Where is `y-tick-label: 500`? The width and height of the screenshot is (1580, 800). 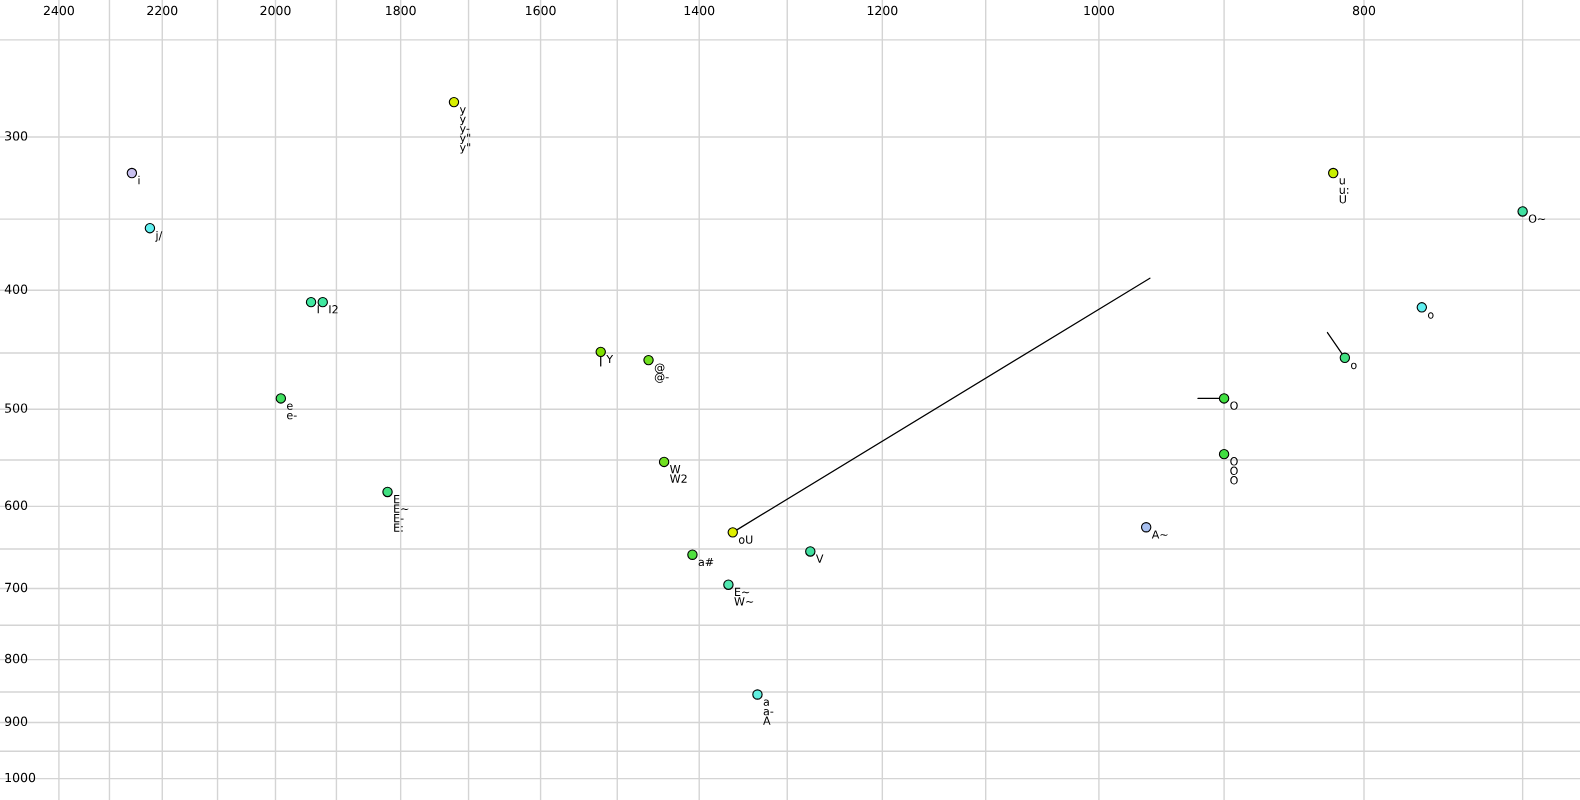
y-tick-label: 500 is located at coordinates (16, 408).